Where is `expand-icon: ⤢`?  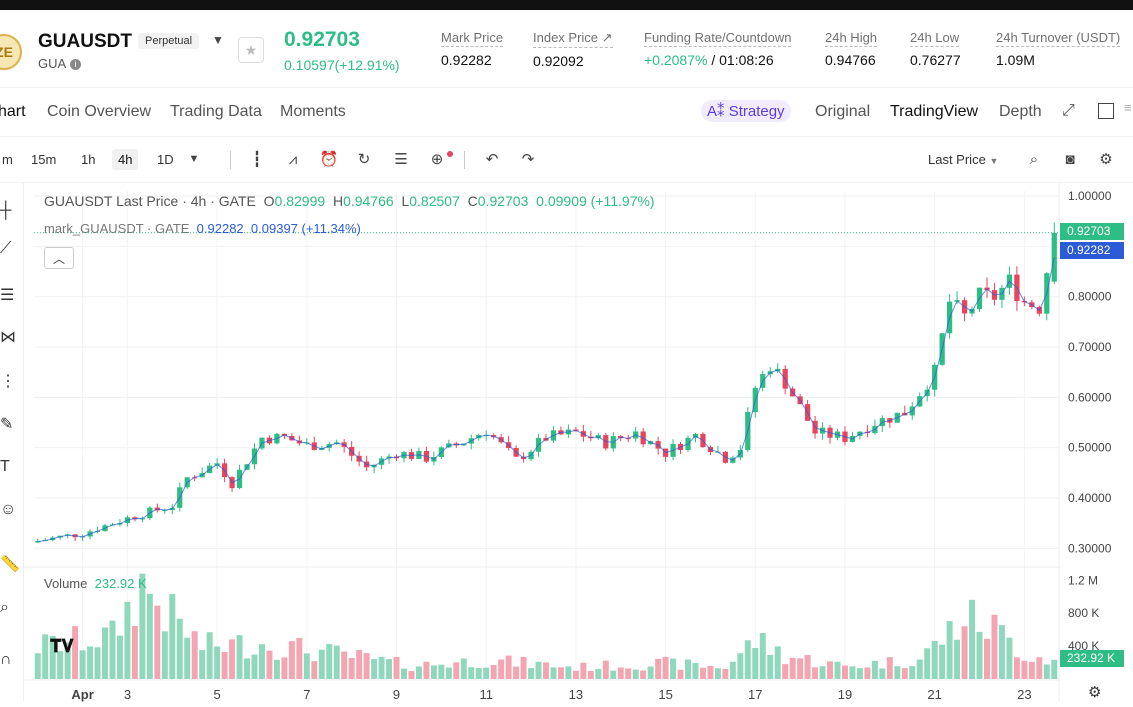 expand-icon: ⤢ is located at coordinates (1068, 110).